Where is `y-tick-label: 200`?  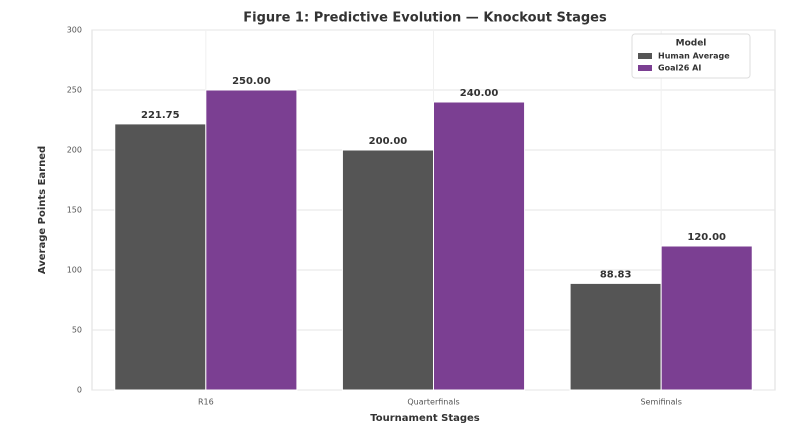
y-tick-label: 200 is located at coordinates (74, 150).